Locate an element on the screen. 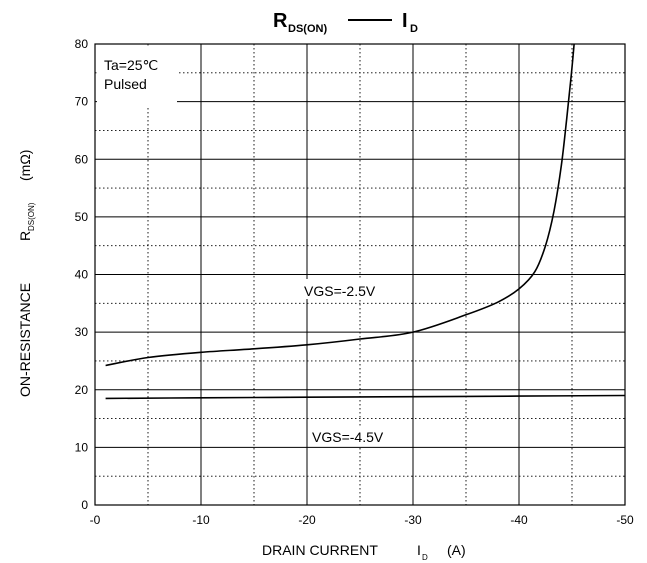 This screenshot has height=563, width=647. label-bg-vgs-2.5 is located at coordinates (356, 289).